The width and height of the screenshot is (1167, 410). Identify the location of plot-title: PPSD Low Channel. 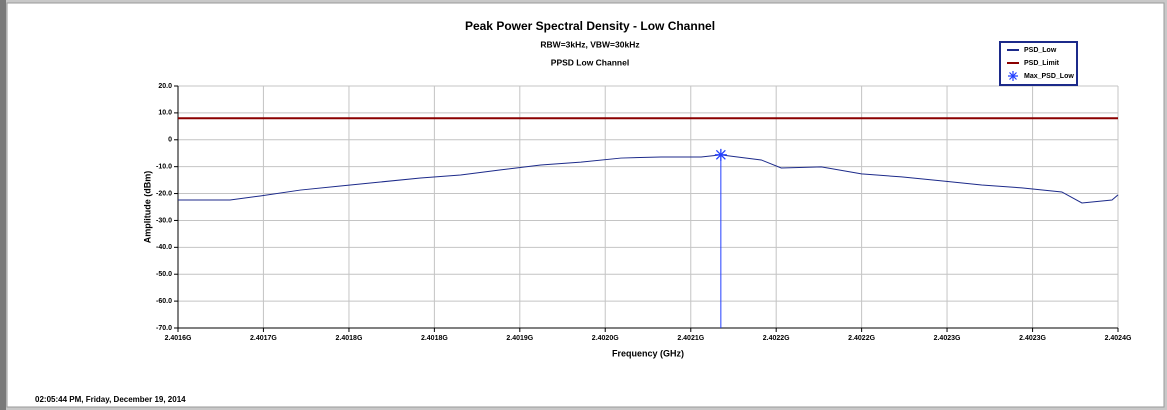
(590, 62).